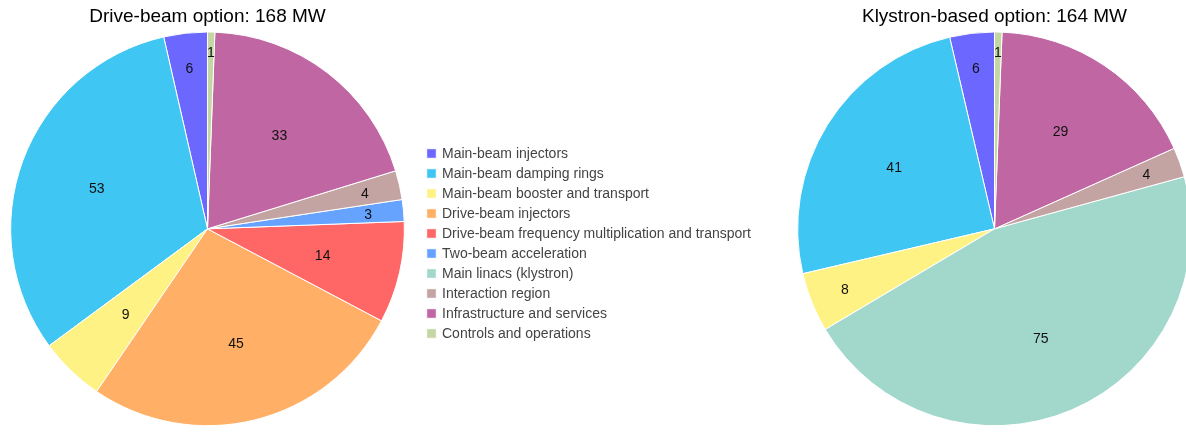 The image size is (1186, 437). I want to click on data-label: 3, so click(368, 213).